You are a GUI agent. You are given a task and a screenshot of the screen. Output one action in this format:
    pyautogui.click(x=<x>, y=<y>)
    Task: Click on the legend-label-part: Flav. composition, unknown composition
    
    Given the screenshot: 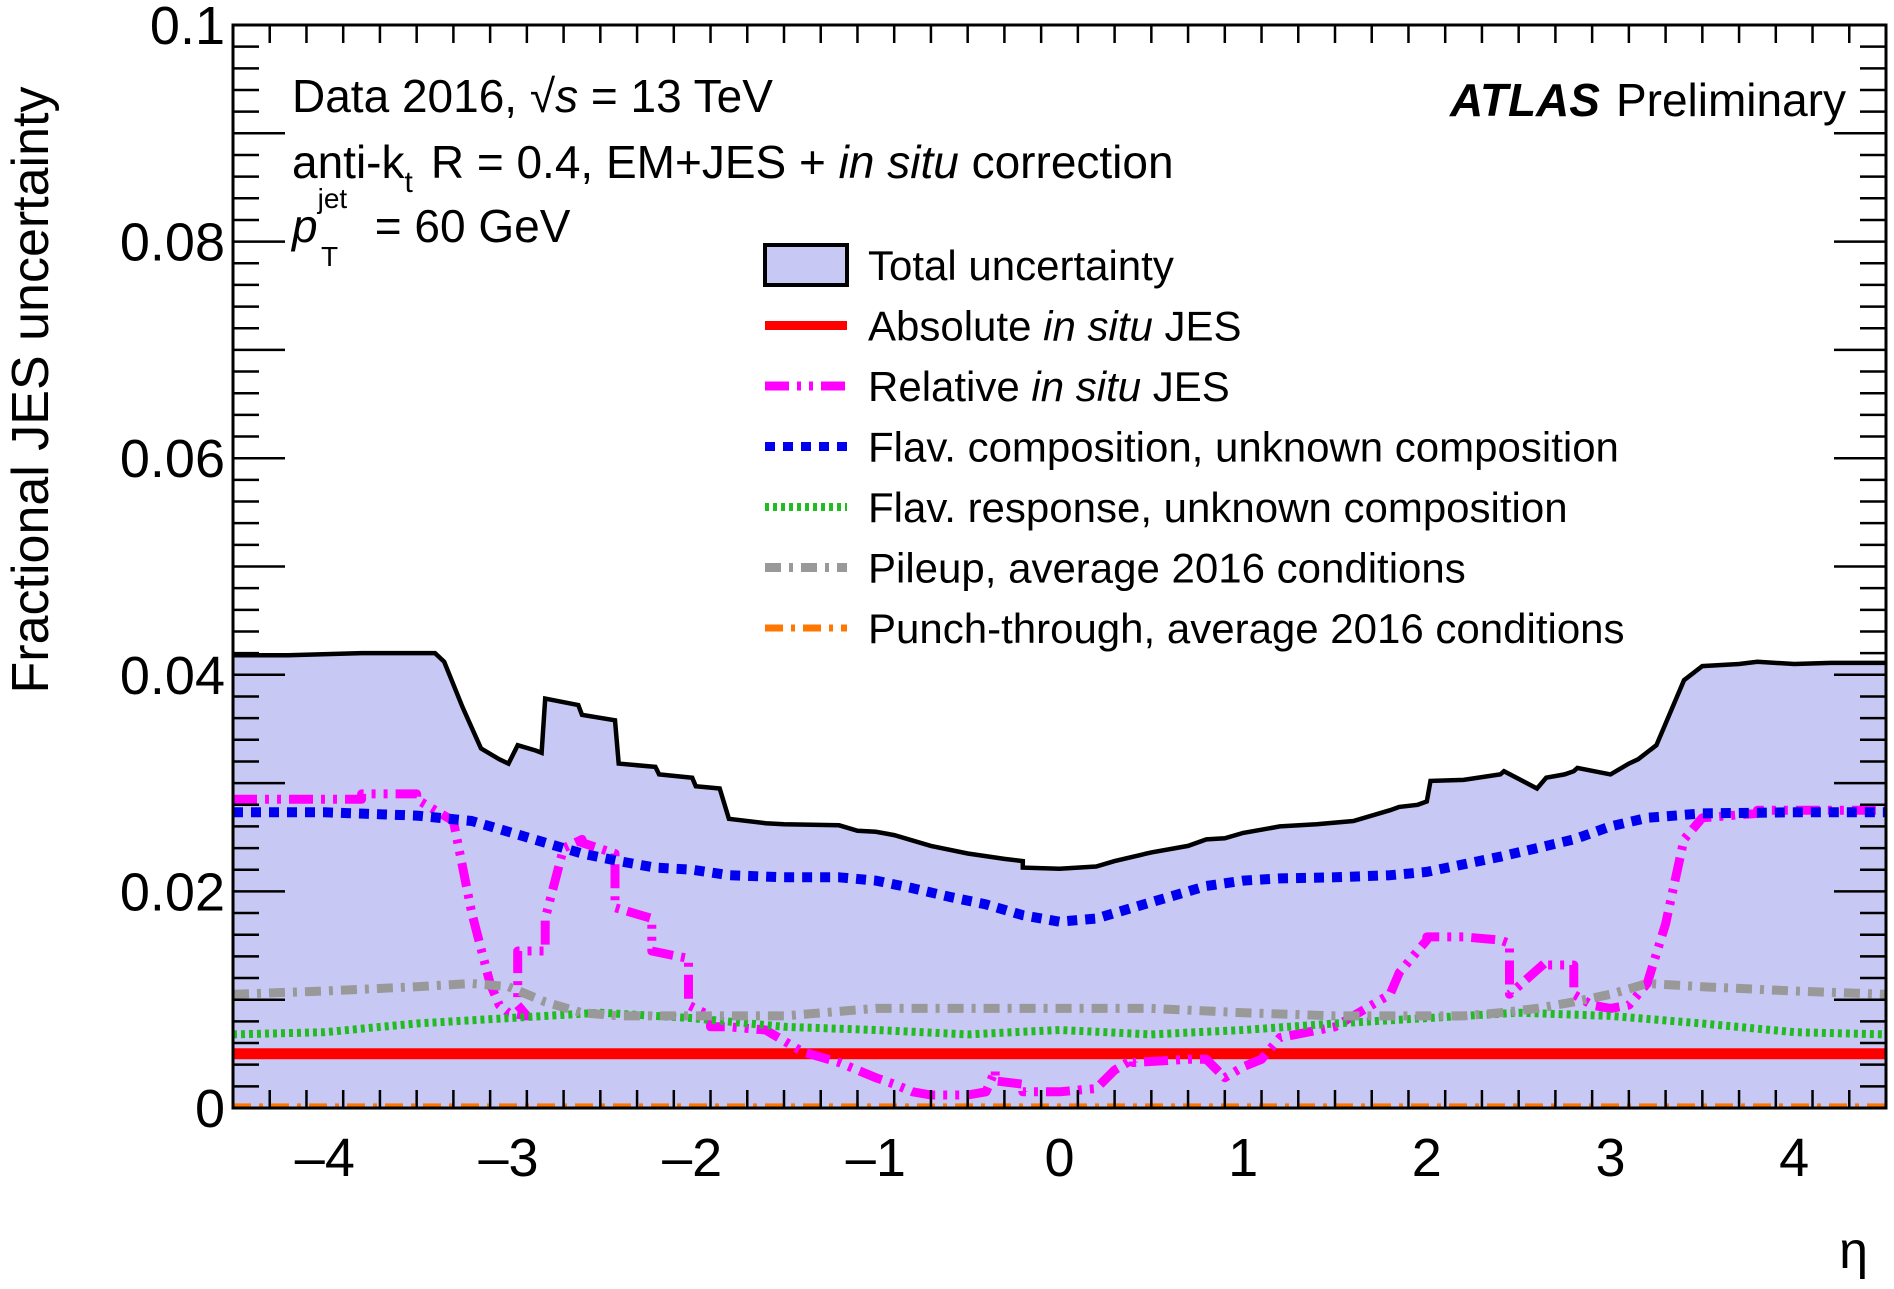 What is the action you would take?
    pyautogui.click(x=1243, y=447)
    